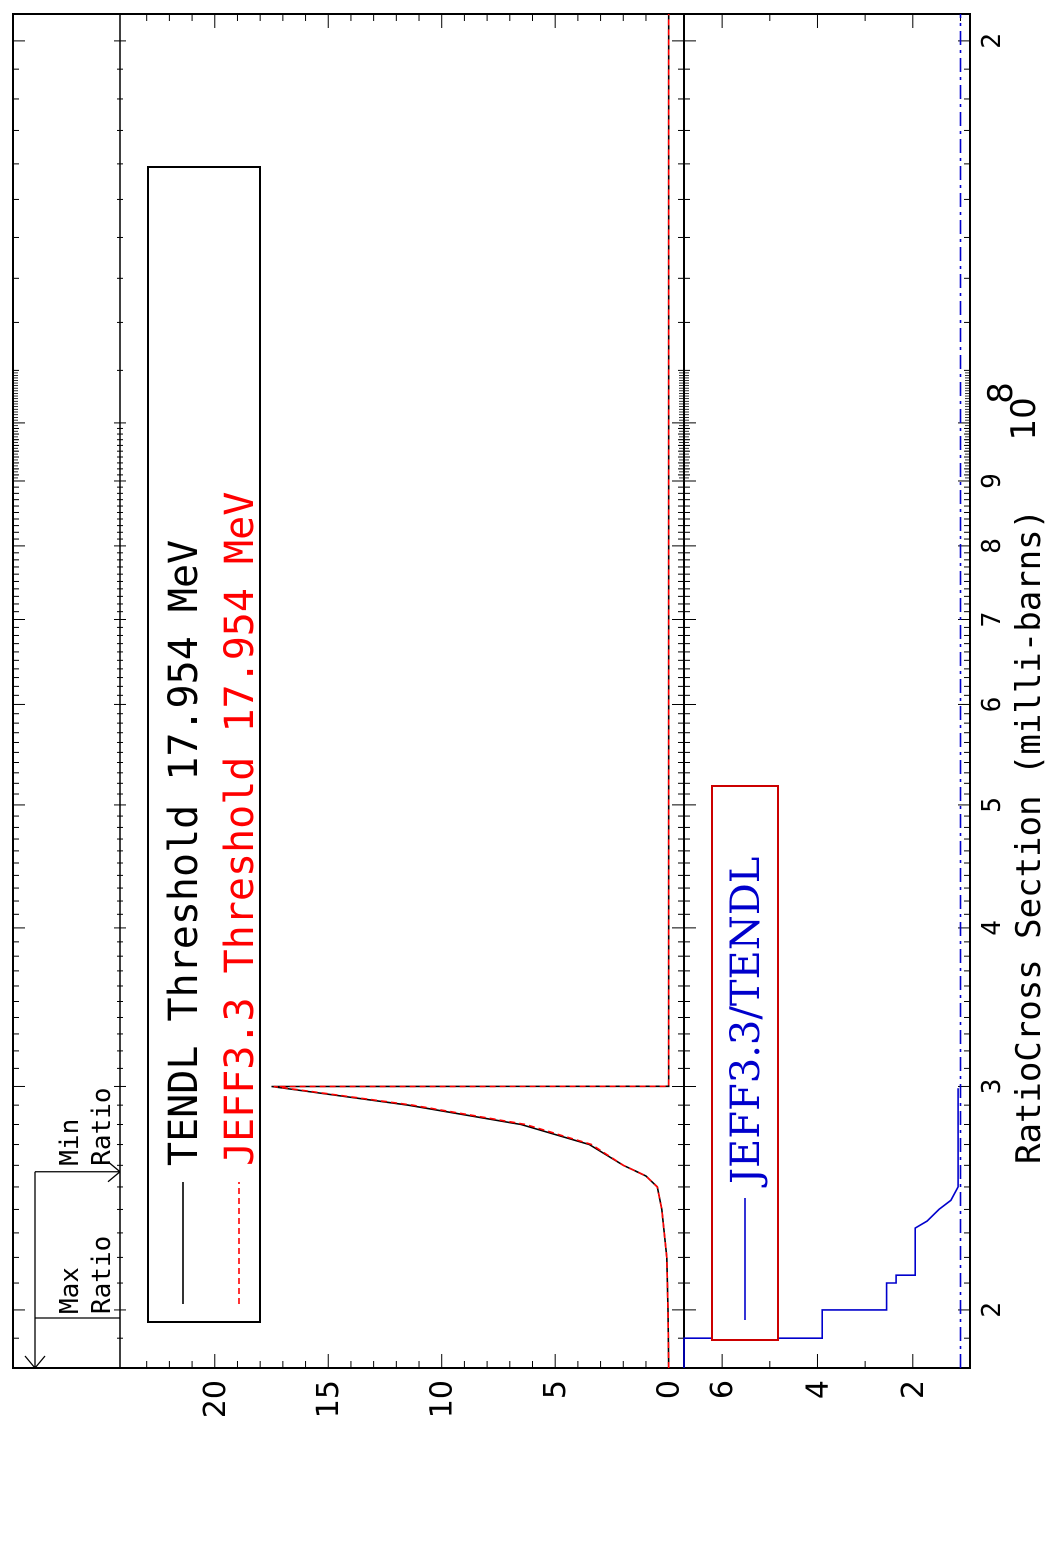 This screenshot has width=1046, height=1564. I want to click on y-tick-label: 15, so click(328, 1399).